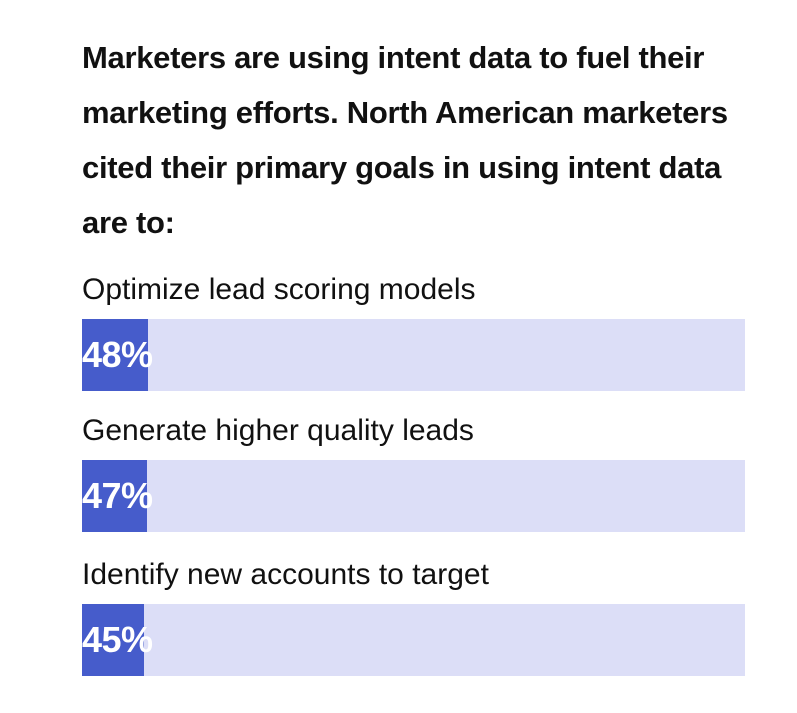 The height and width of the screenshot is (713, 797). Describe the element at coordinates (285, 574) in the screenshot. I see `bar-label-identify-new-accounts: Identify new accounts to target` at that location.